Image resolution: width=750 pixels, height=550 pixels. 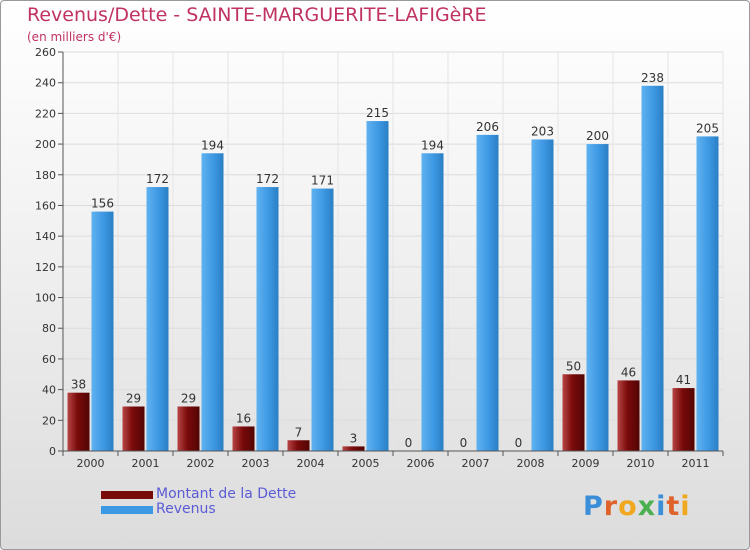 I want to click on x-tick-label: 2011, so click(x=696, y=463).